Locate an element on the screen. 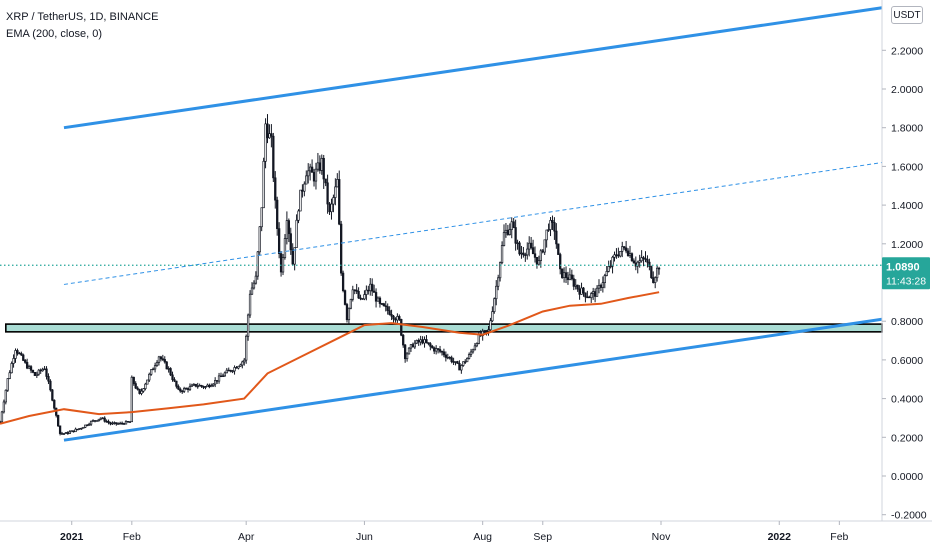  x-tick-label: Apr is located at coordinates (246, 537).